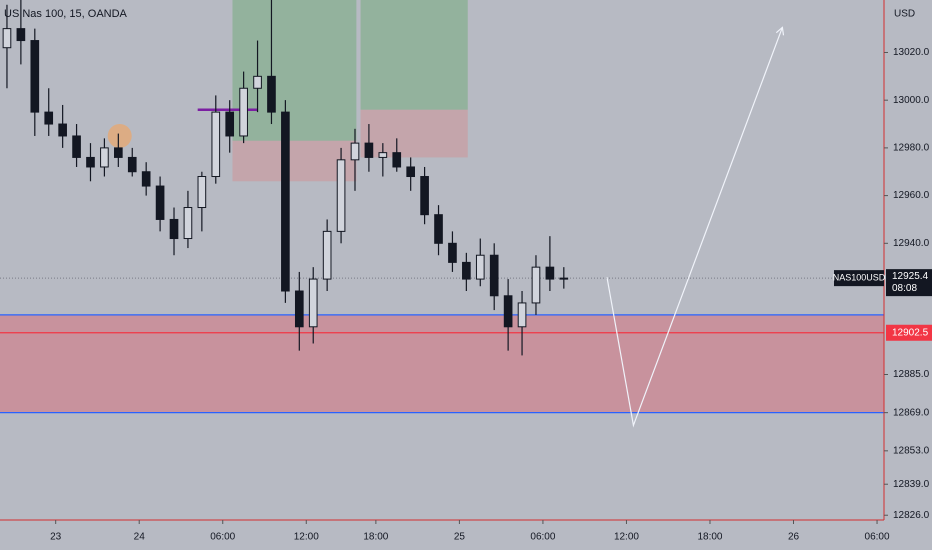 Image resolution: width=932 pixels, height=550 pixels. Describe the element at coordinates (911, 484) in the screenshot. I see `y-tick-label: 12839.0` at that location.